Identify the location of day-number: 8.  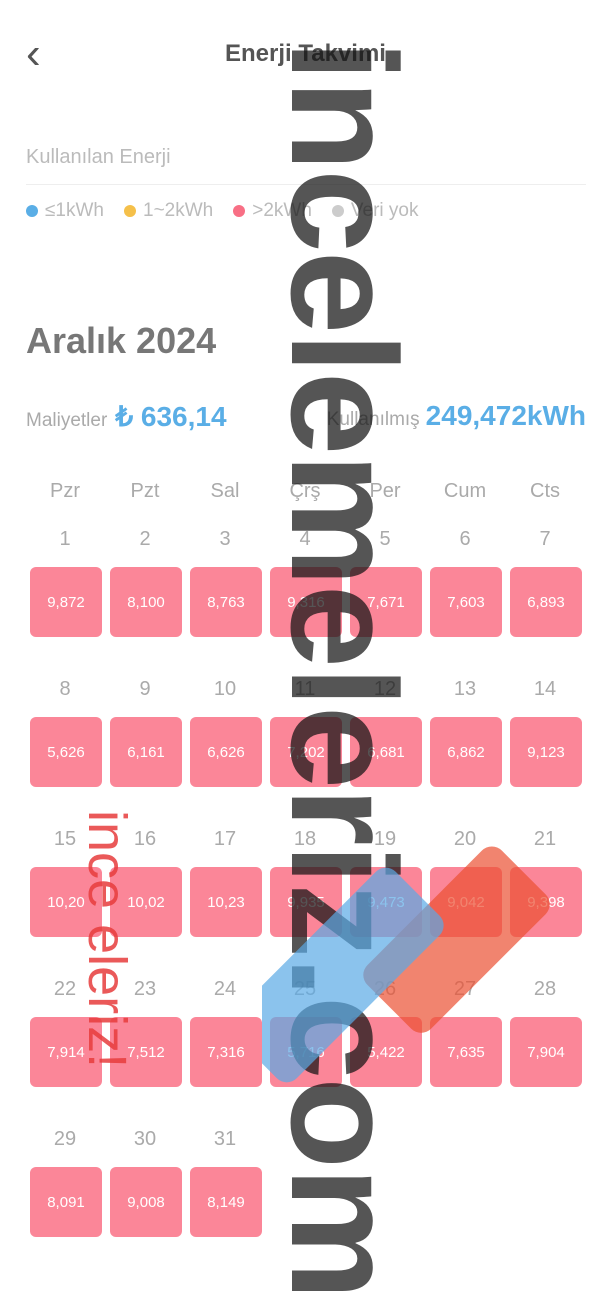
(65, 689).